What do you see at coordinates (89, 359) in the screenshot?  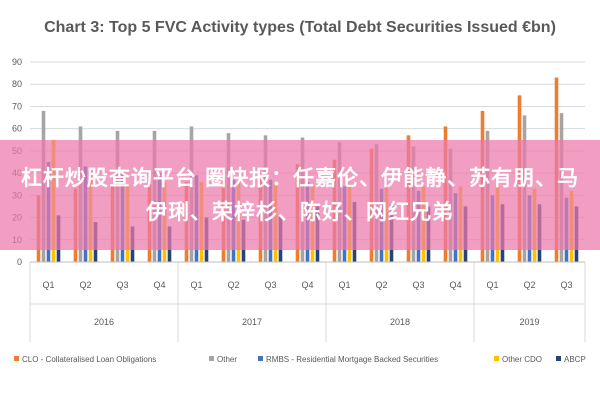 I see `legend-label: CLO - Collateralised Loan Obligations` at bounding box center [89, 359].